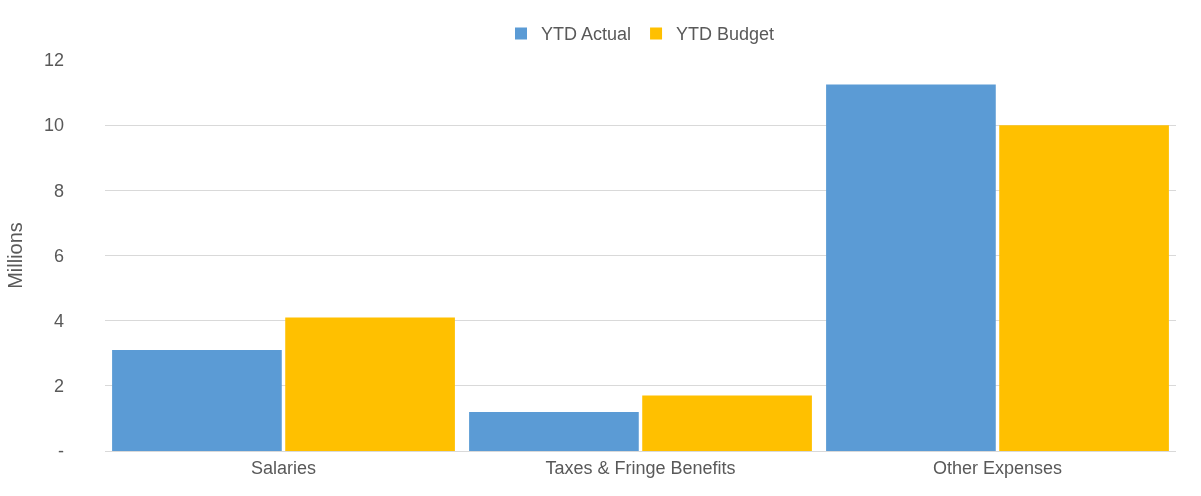 This screenshot has width=1201, height=496. Describe the element at coordinates (997, 467) in the screenshot. I see `x-tick-label: Other Expenses` at that location.